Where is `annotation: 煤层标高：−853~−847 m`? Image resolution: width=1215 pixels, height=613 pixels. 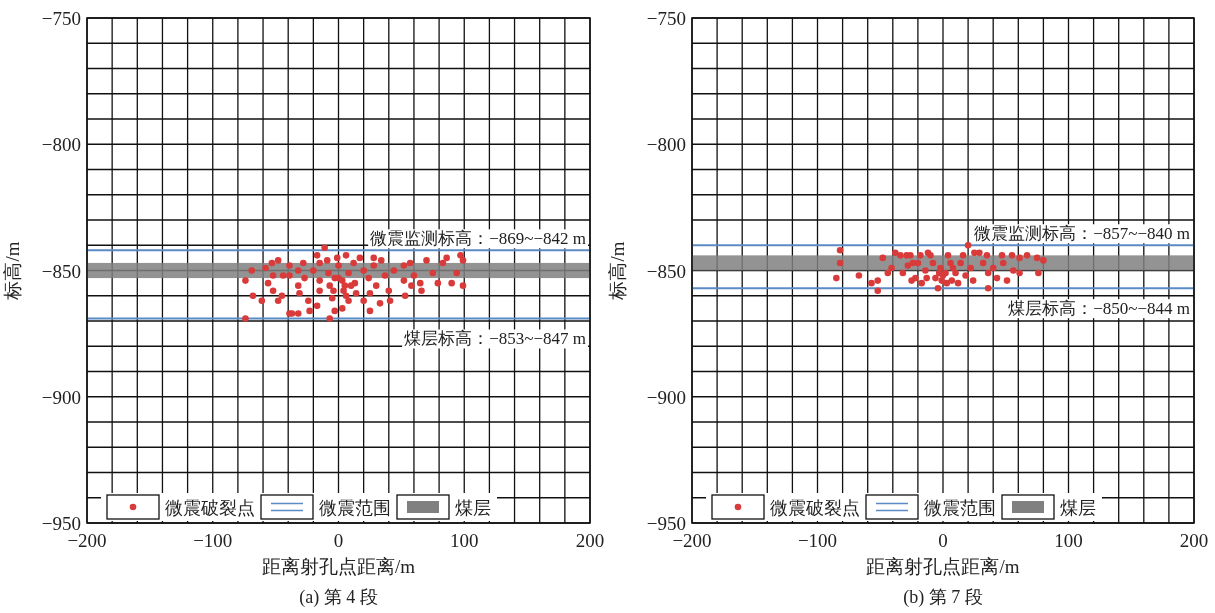 annotation: 煤层标高：−853~−847 m is located at coordinates (495, 339).